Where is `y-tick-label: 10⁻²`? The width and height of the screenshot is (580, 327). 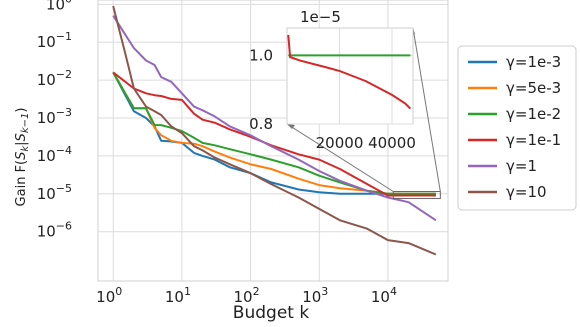
y-tick-label: 10⁻² is located at coordinates (54, 78).